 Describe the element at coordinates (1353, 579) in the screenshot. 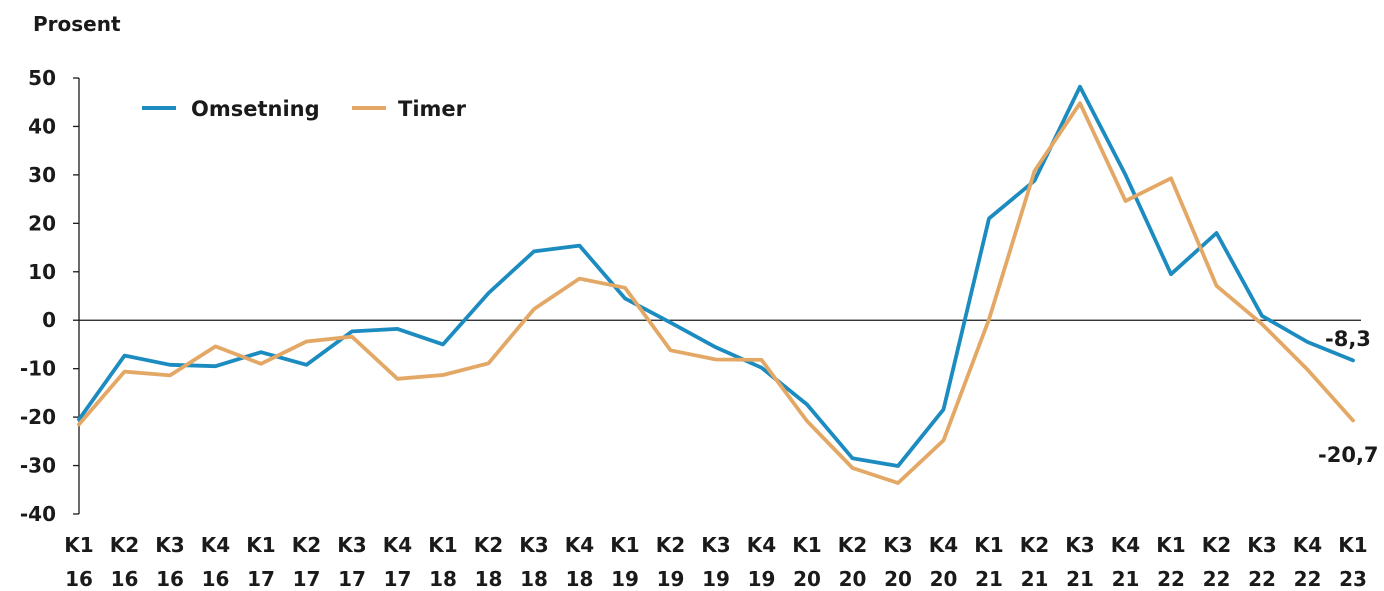

I see `x-tick-label-year: 23` at that location.